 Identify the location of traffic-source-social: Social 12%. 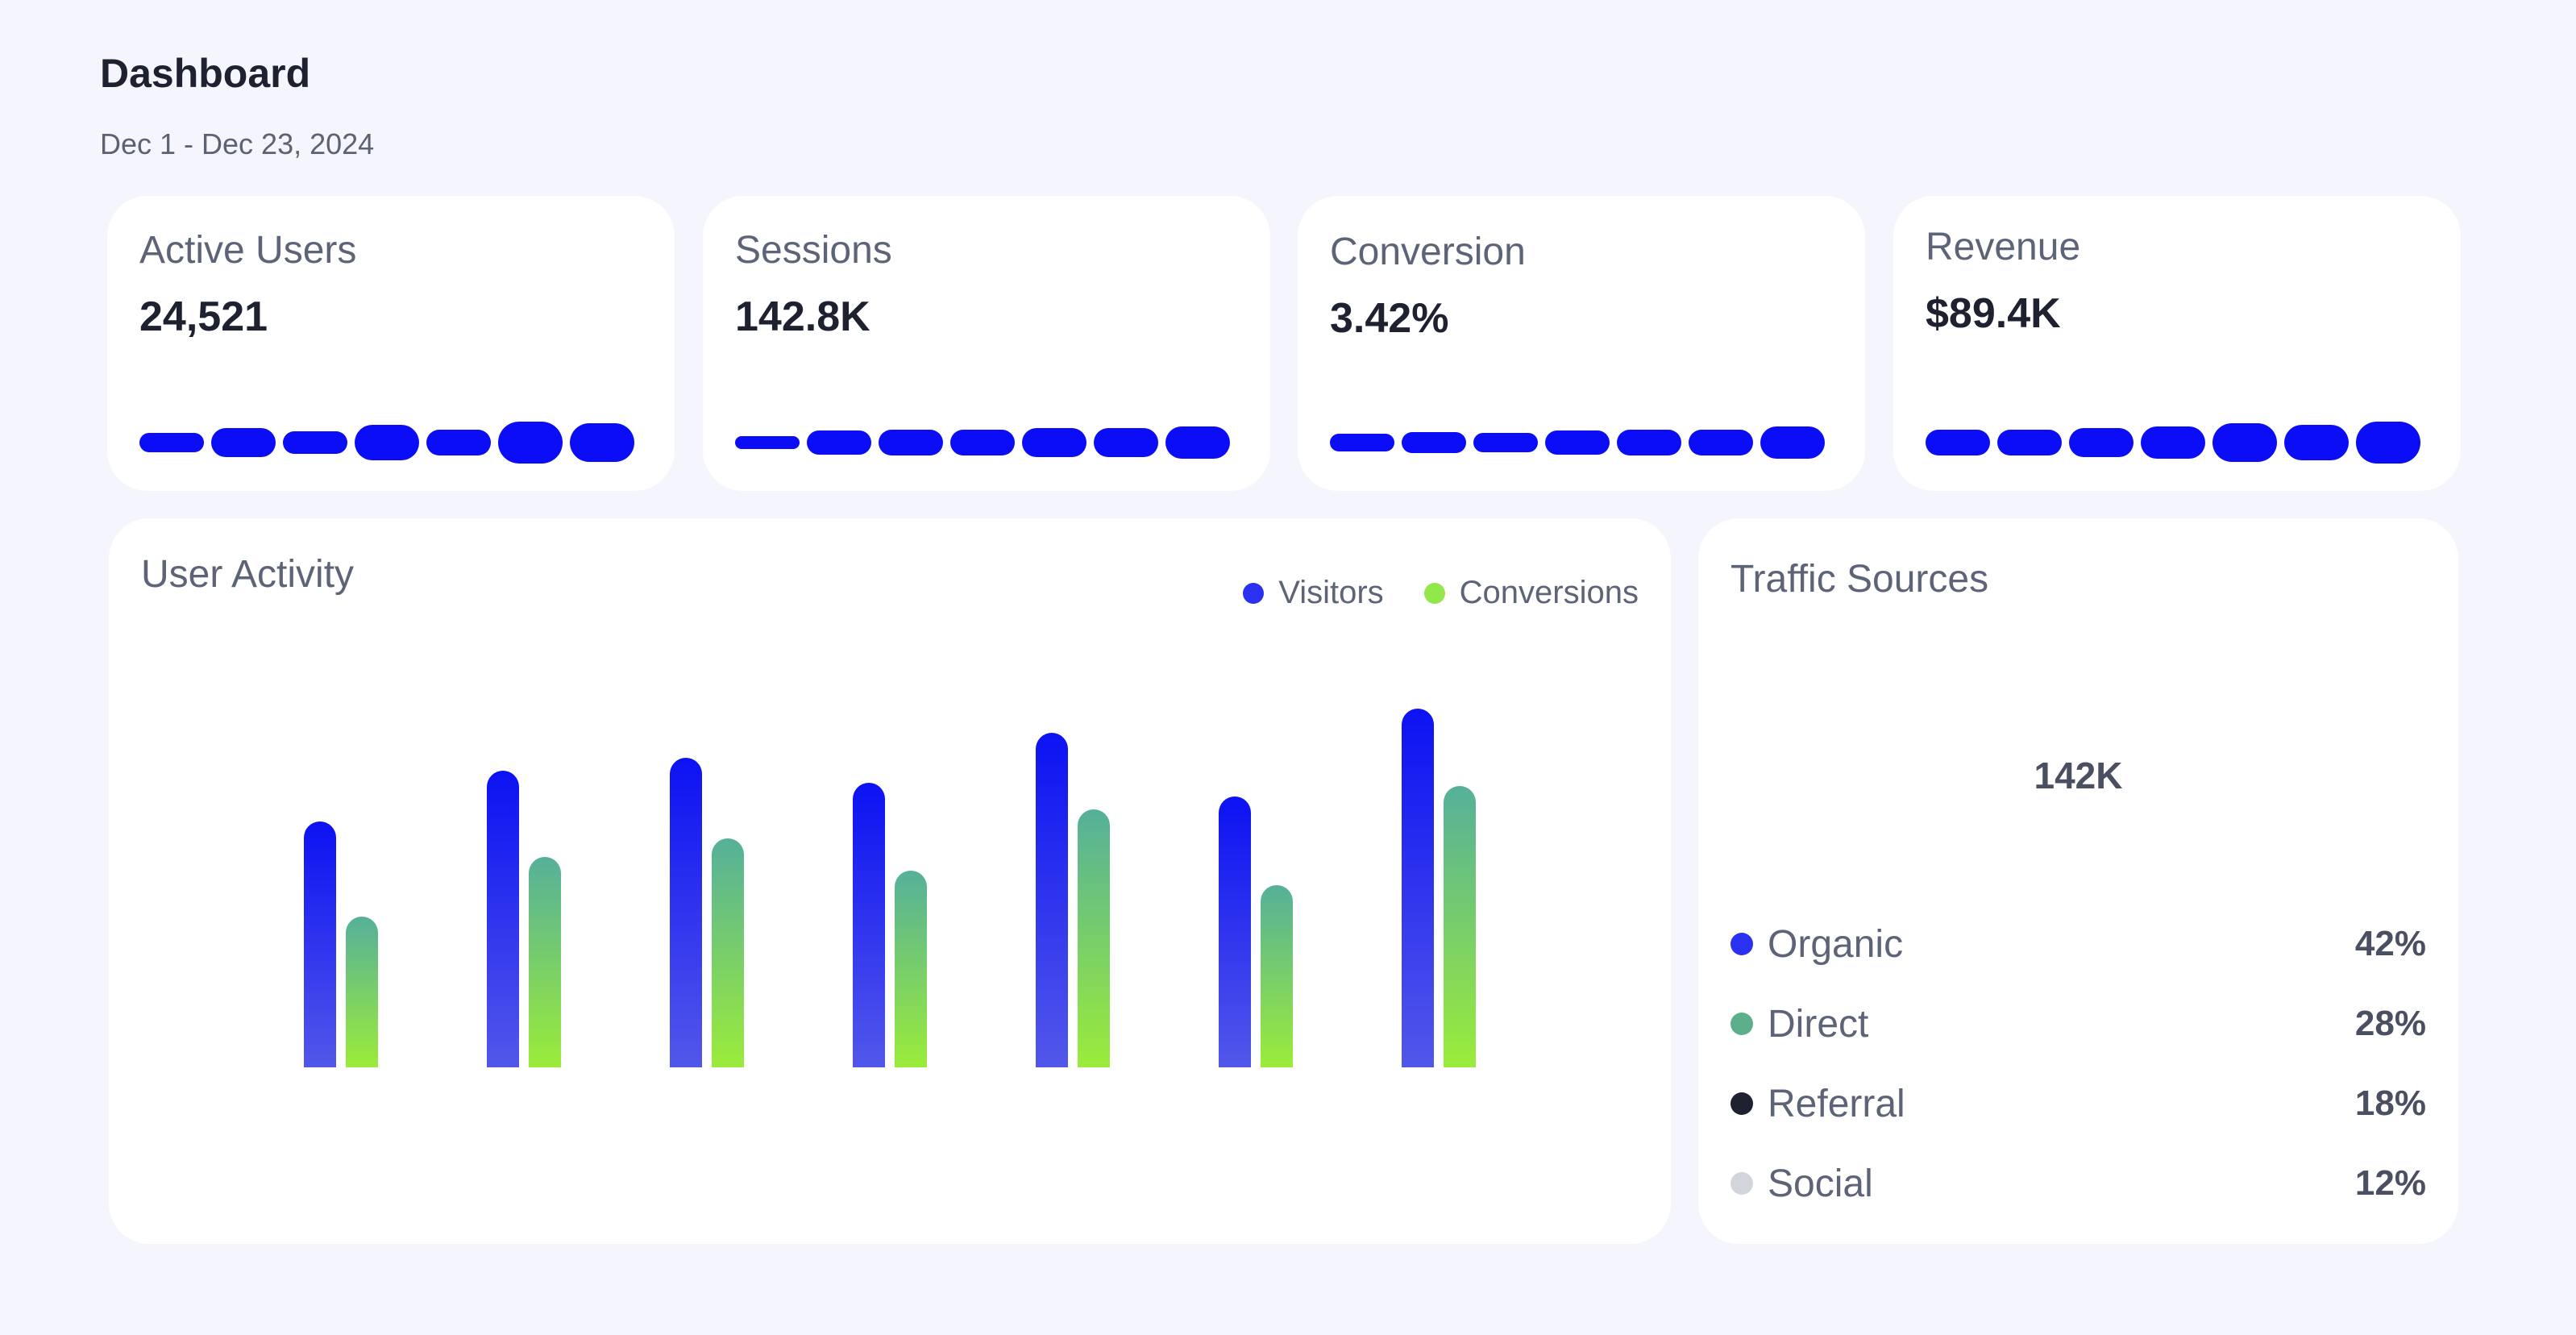
(2078, 1184).